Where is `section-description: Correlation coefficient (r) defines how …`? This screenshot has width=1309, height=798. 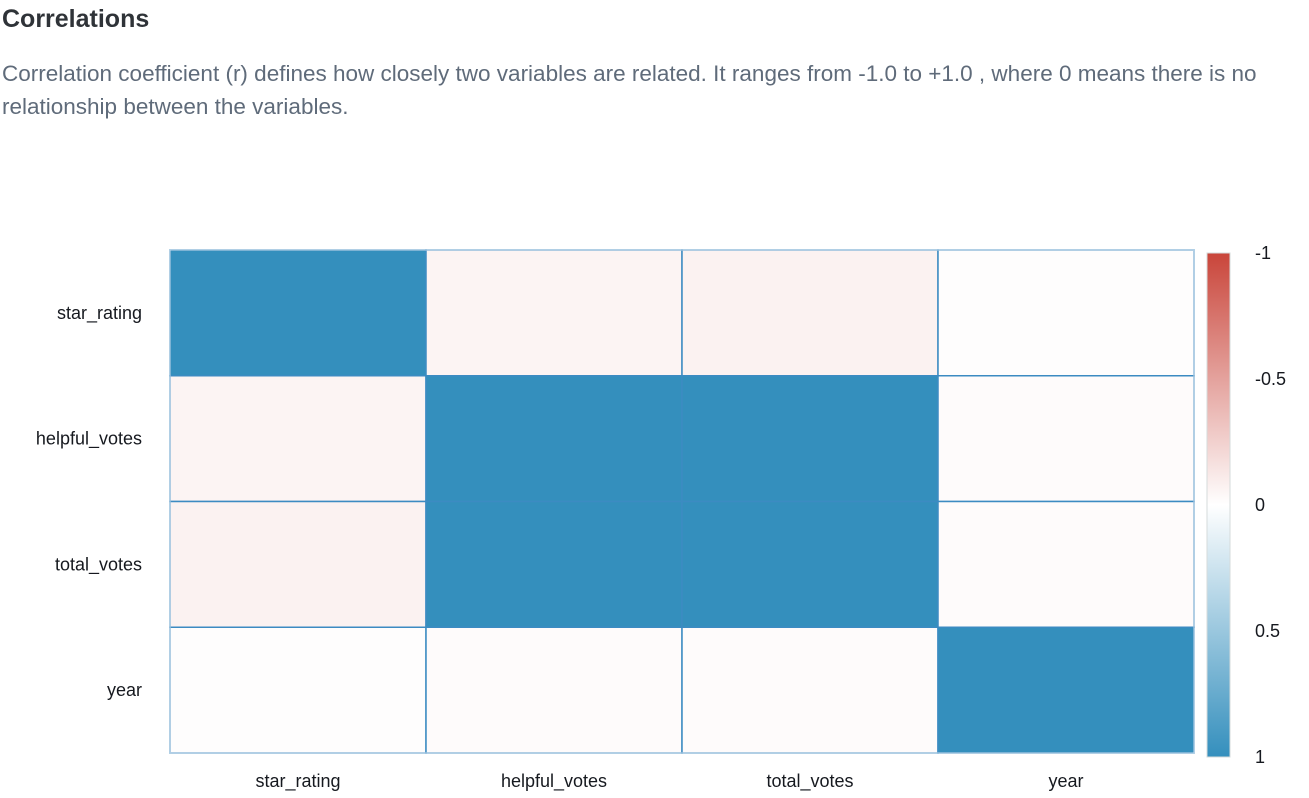 section-description: Correlation coefficient (r) defines how … is located at coordinates (629, 90).